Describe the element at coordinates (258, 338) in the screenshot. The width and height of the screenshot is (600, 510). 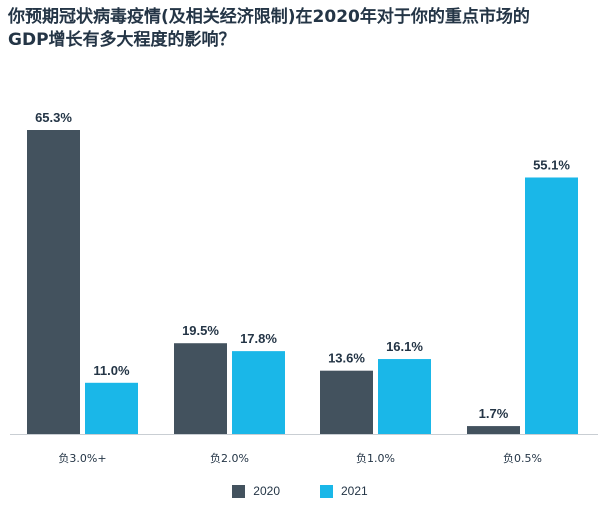
I see `data-label-2021-1: 17.8%` at that location.